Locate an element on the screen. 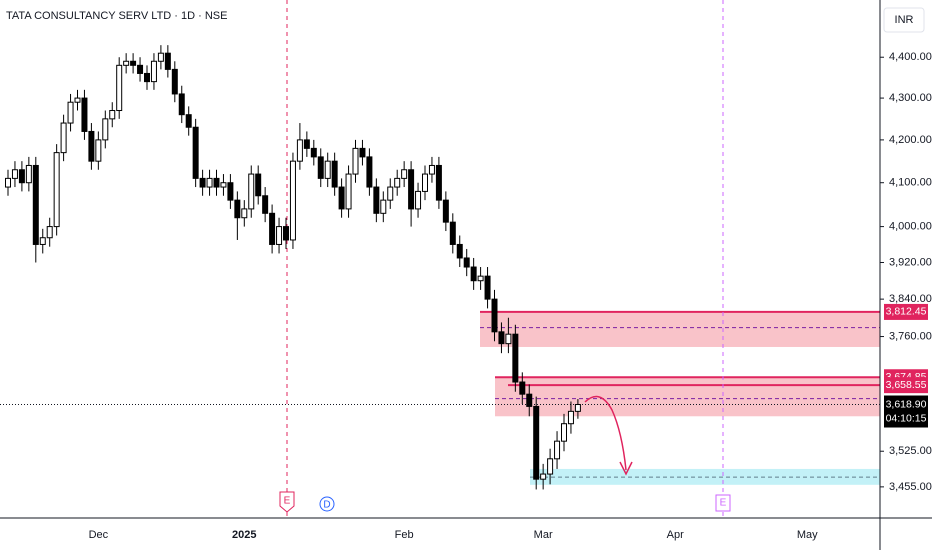  y-tick-label: 4,300.00 is located at coordinates (910, 98).